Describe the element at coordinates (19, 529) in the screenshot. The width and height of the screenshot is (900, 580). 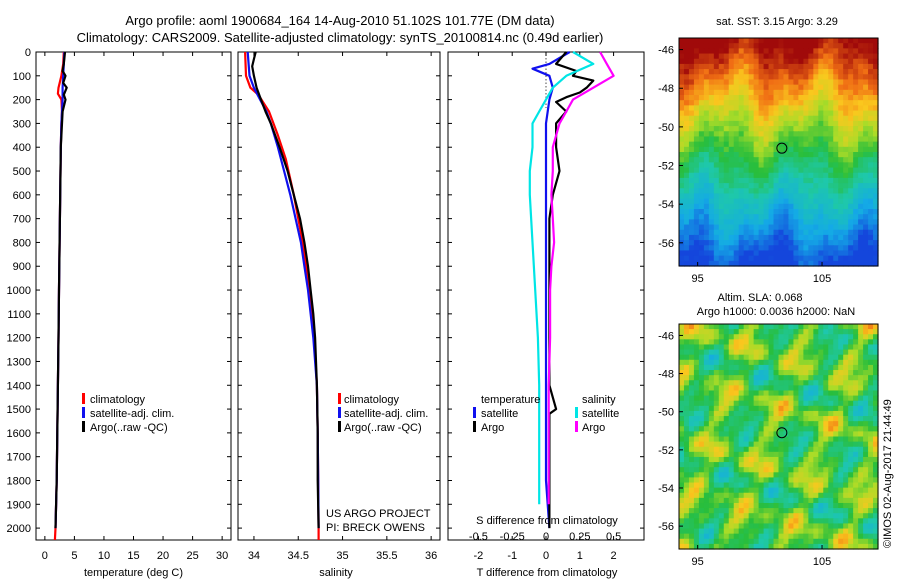
I see `depth-tick-label: 2000` at that location.